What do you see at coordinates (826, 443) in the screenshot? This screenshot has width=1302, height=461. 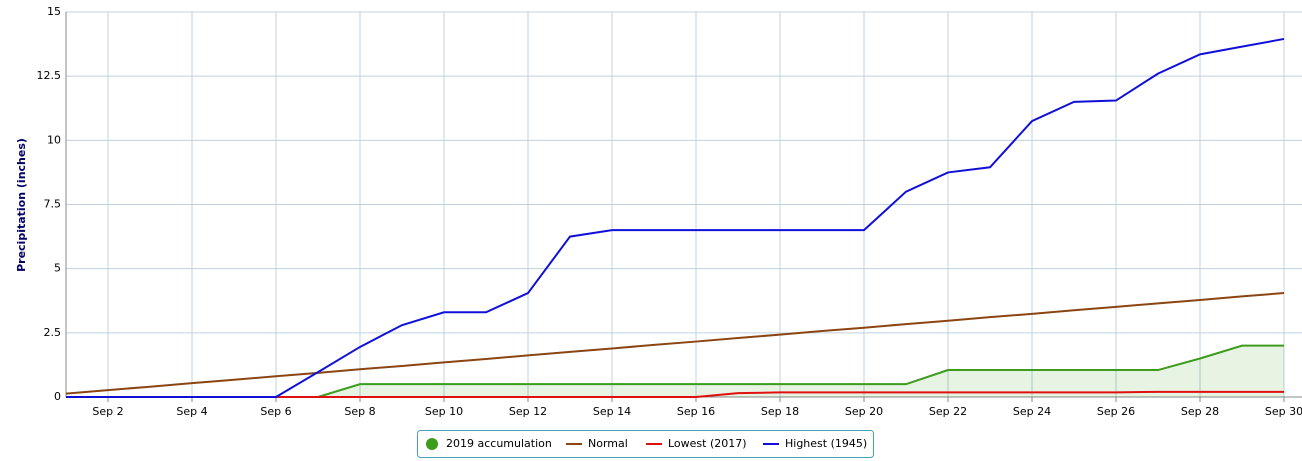 I see `legend-label: Highest (1945)` at bounding box center [826, 443].